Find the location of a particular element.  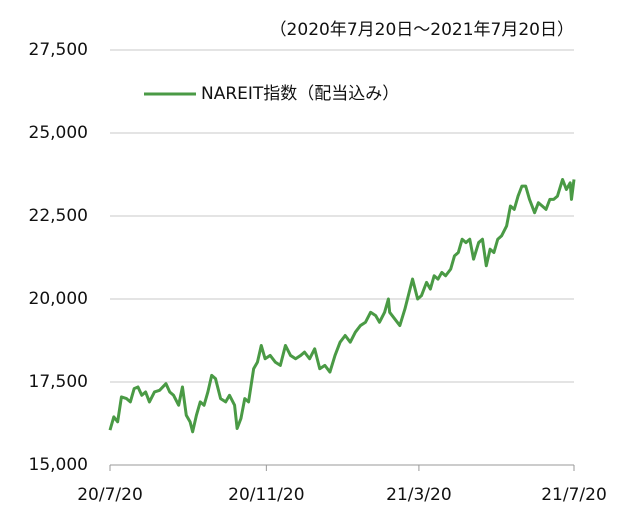

legend-label: NAREIT指数（配当込み） is located at coordinates (300, 94).